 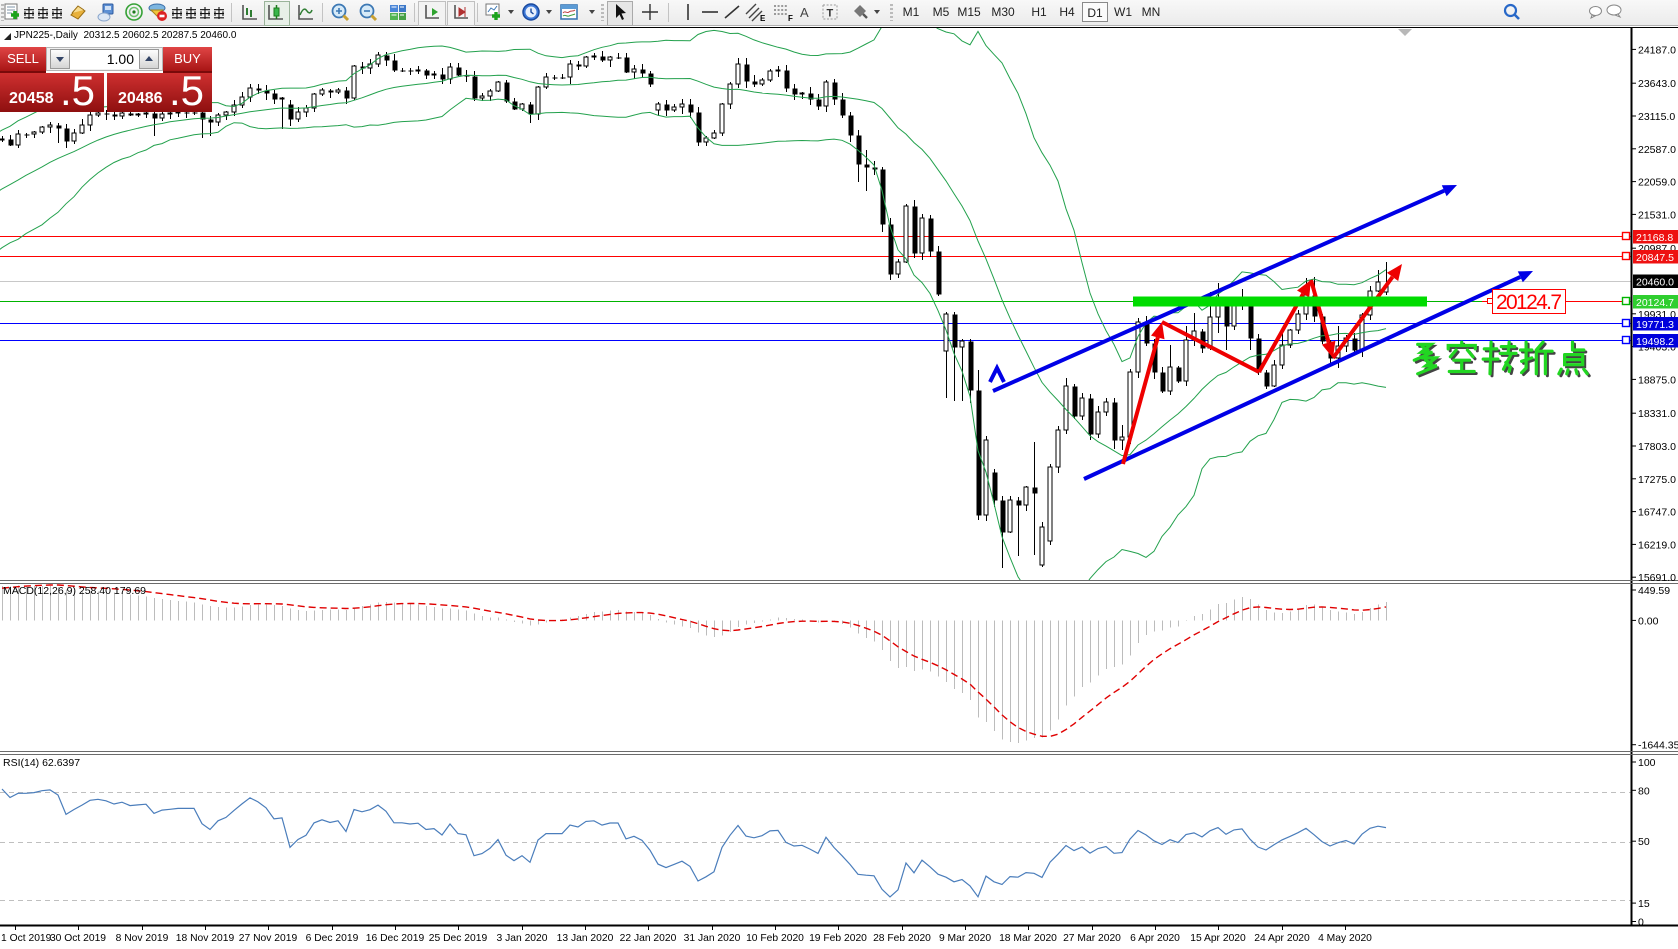 I want to click on svg-text: 28 Feb 2020, so click(x=902, y=938).